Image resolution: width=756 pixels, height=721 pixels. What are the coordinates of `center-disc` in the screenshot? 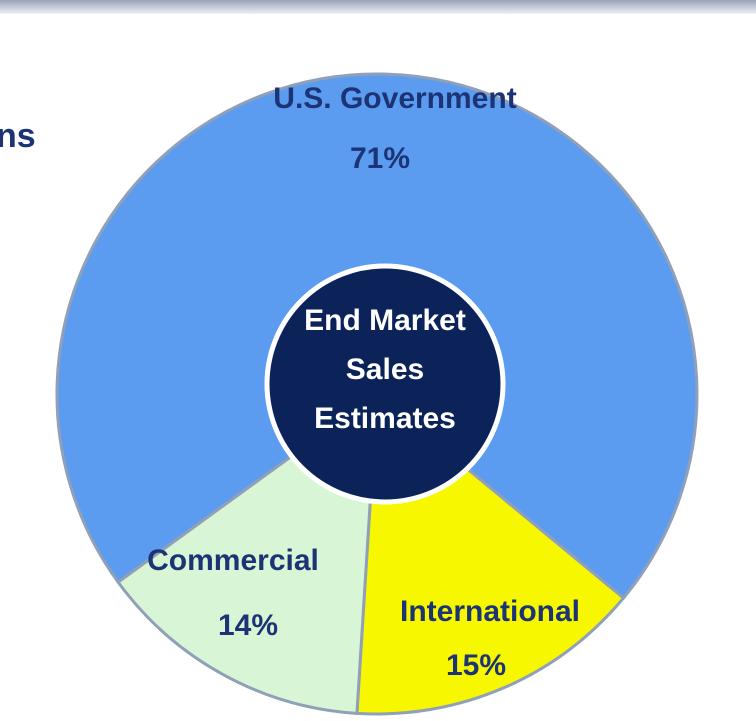 It's located at (385, 384).